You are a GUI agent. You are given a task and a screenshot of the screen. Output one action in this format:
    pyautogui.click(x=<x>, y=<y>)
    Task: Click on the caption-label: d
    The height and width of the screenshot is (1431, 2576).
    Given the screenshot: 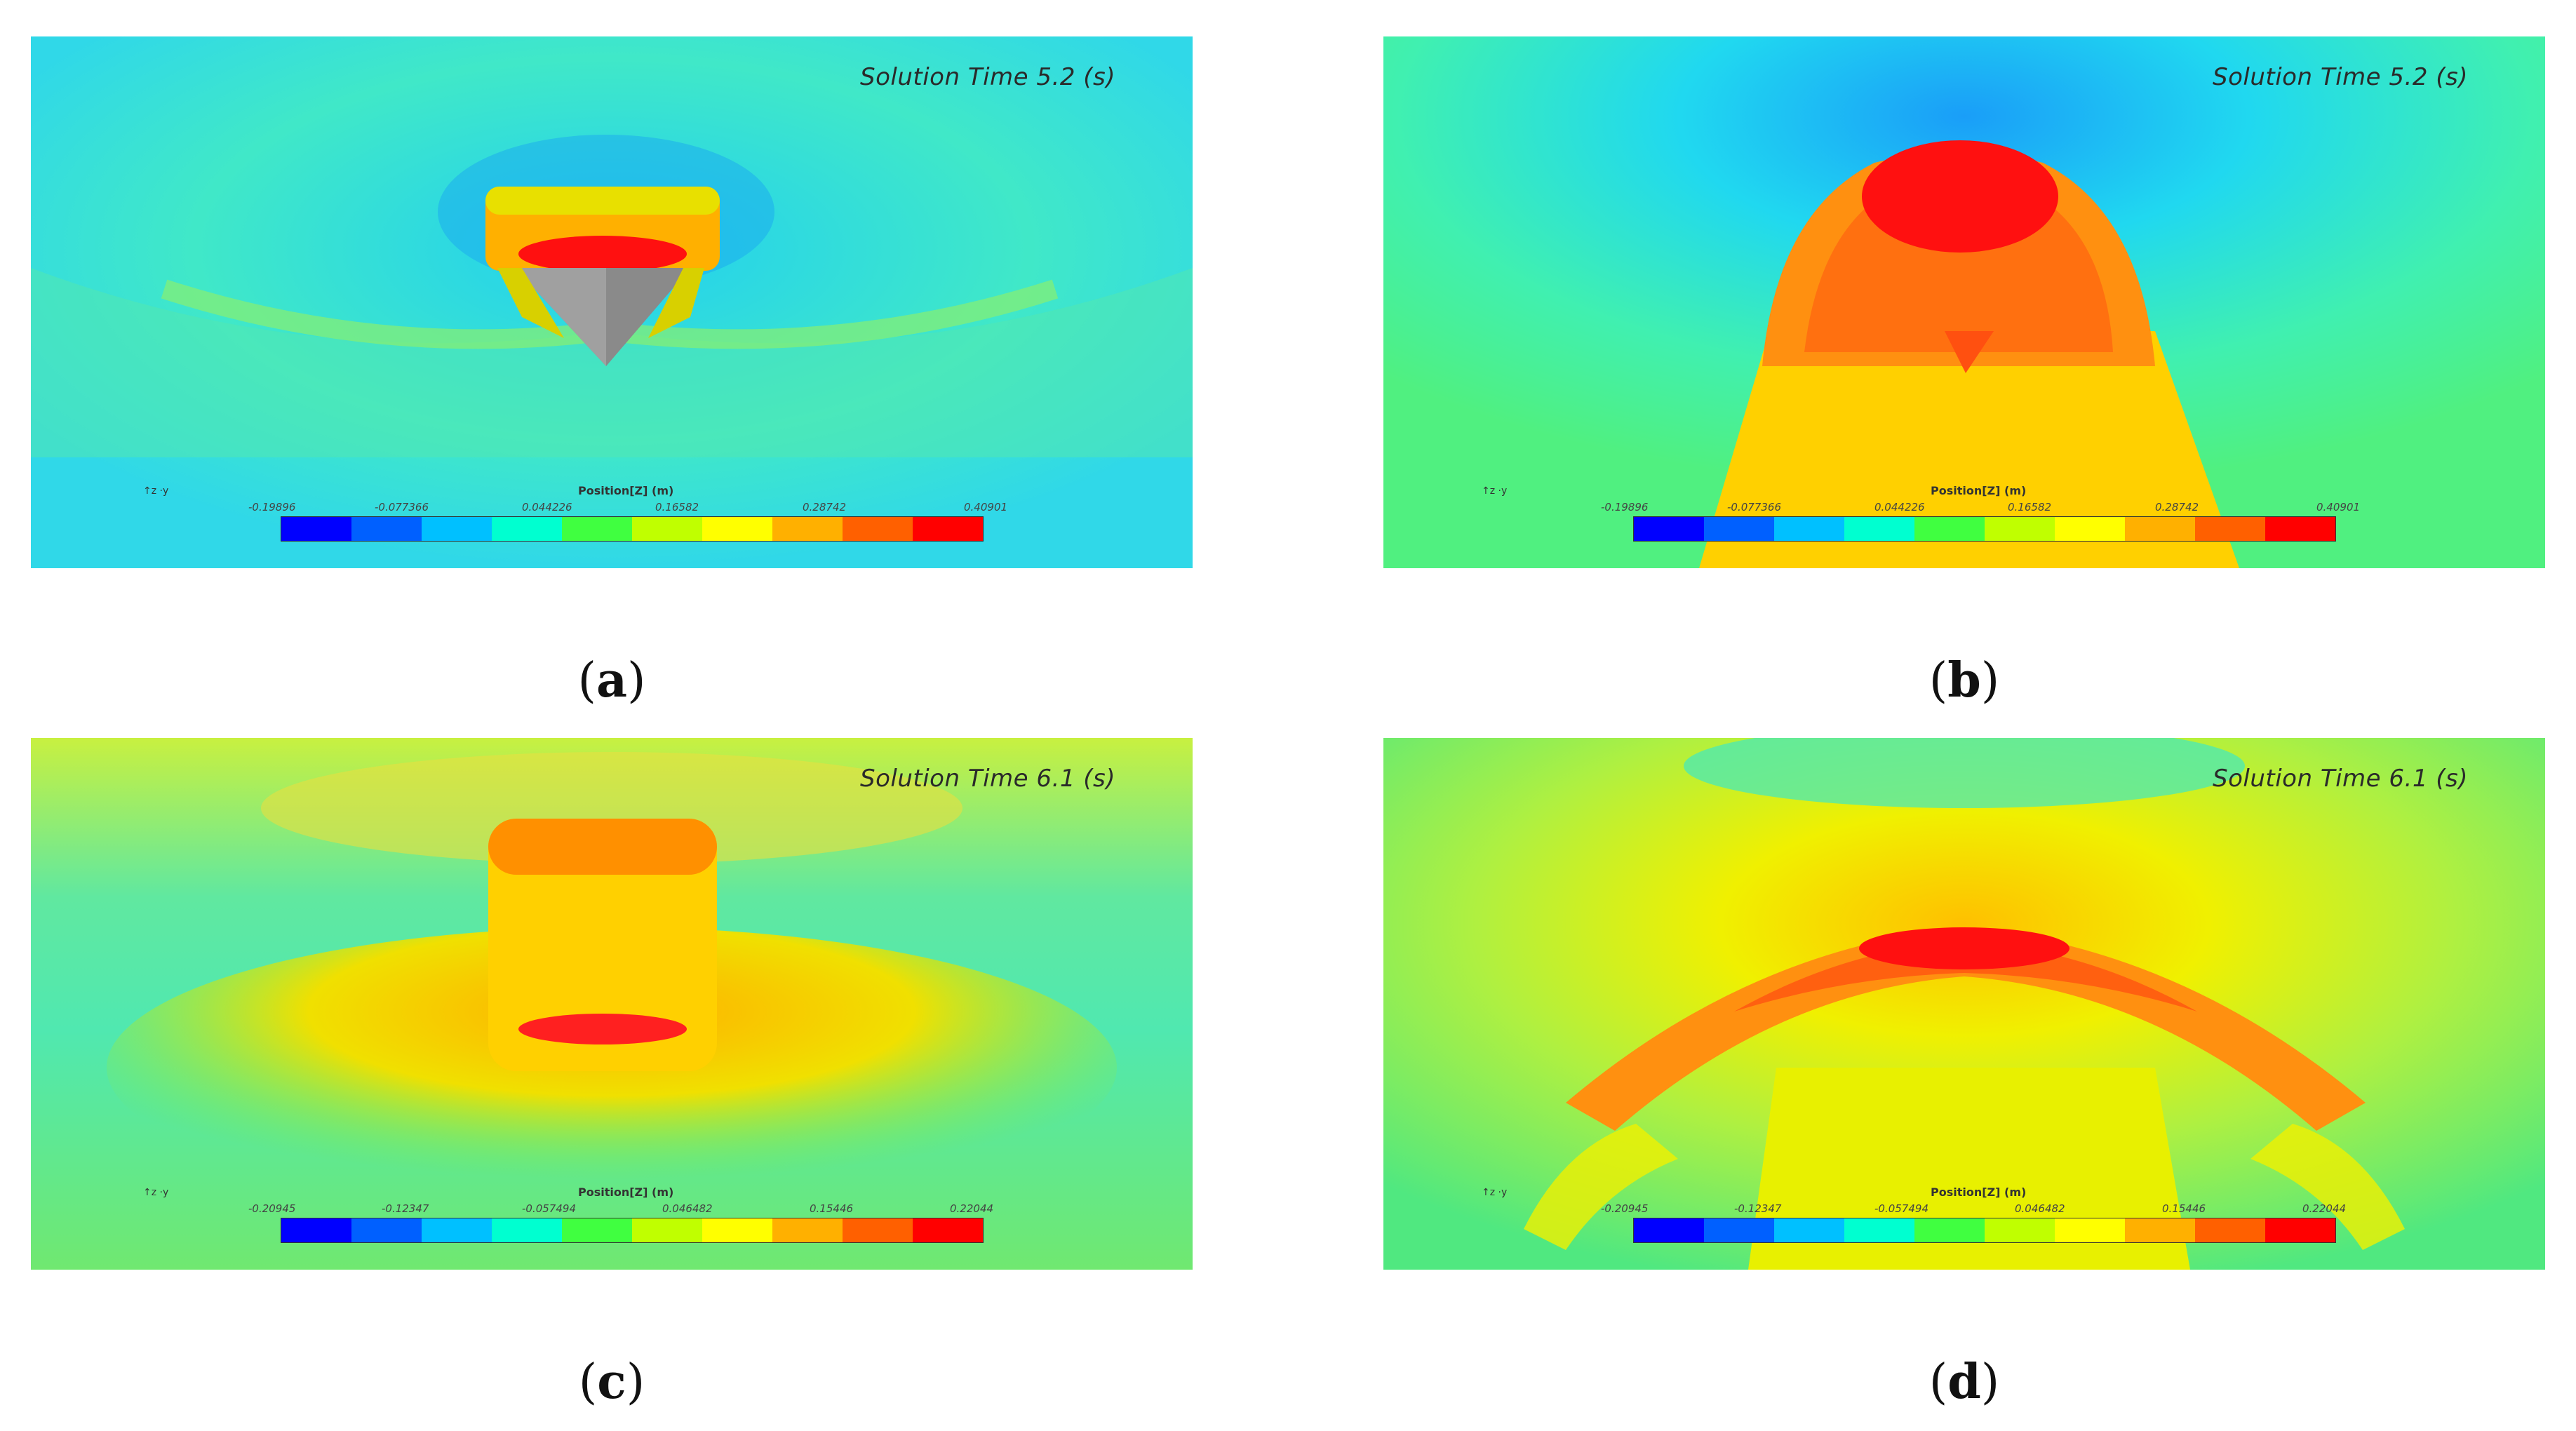 What is the action you would take?
    pyautogui.click(x=1964, y=1382)
    